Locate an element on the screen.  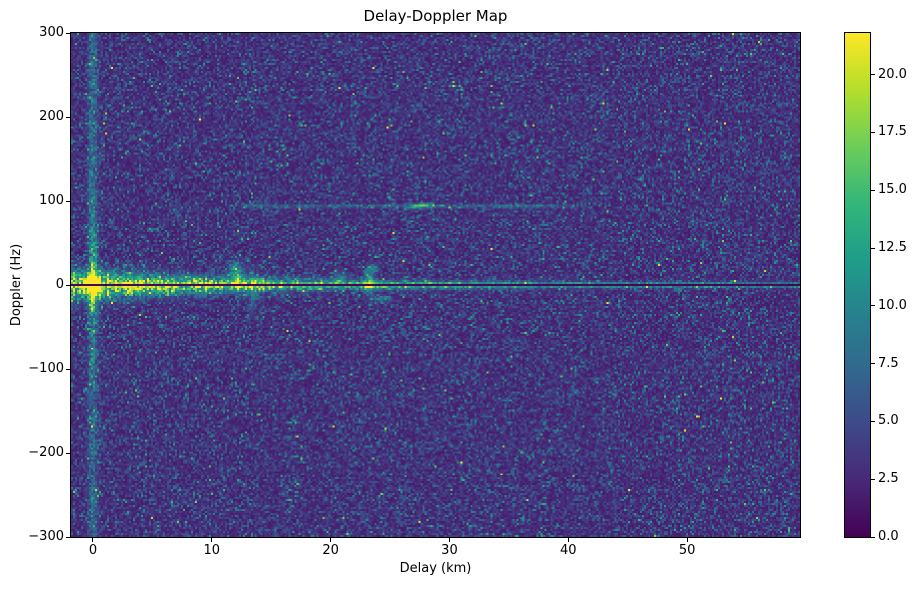
x-axis-label: Delay (km) is located at coordinates (435, 568).